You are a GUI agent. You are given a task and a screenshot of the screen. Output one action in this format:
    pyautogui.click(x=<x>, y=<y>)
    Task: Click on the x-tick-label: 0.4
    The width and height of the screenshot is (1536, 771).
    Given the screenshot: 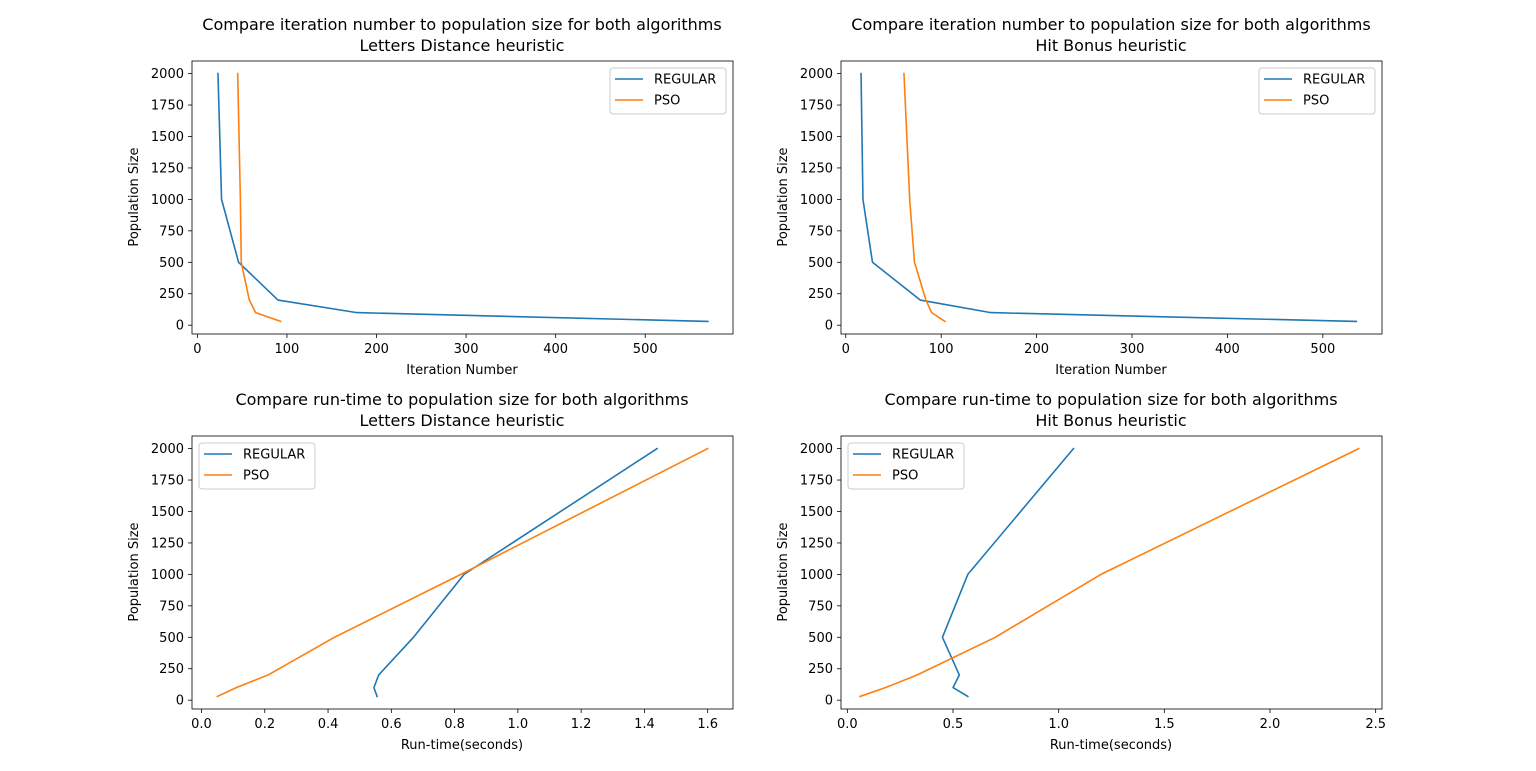 What is the action you would take?
    pyautogui.click(x=328, y=724)
    